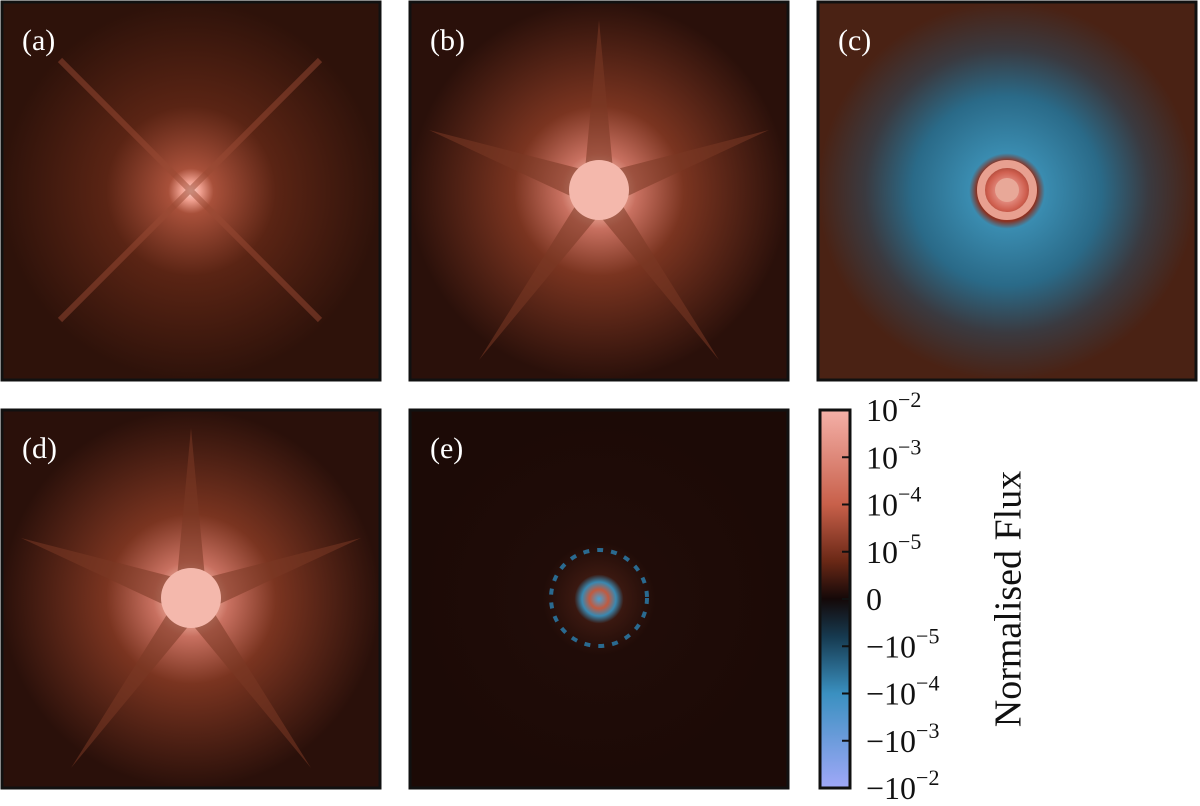 The image size is (1200, 806). I want to click on colorbar-tick-label: −10−4, so click(902, 691).